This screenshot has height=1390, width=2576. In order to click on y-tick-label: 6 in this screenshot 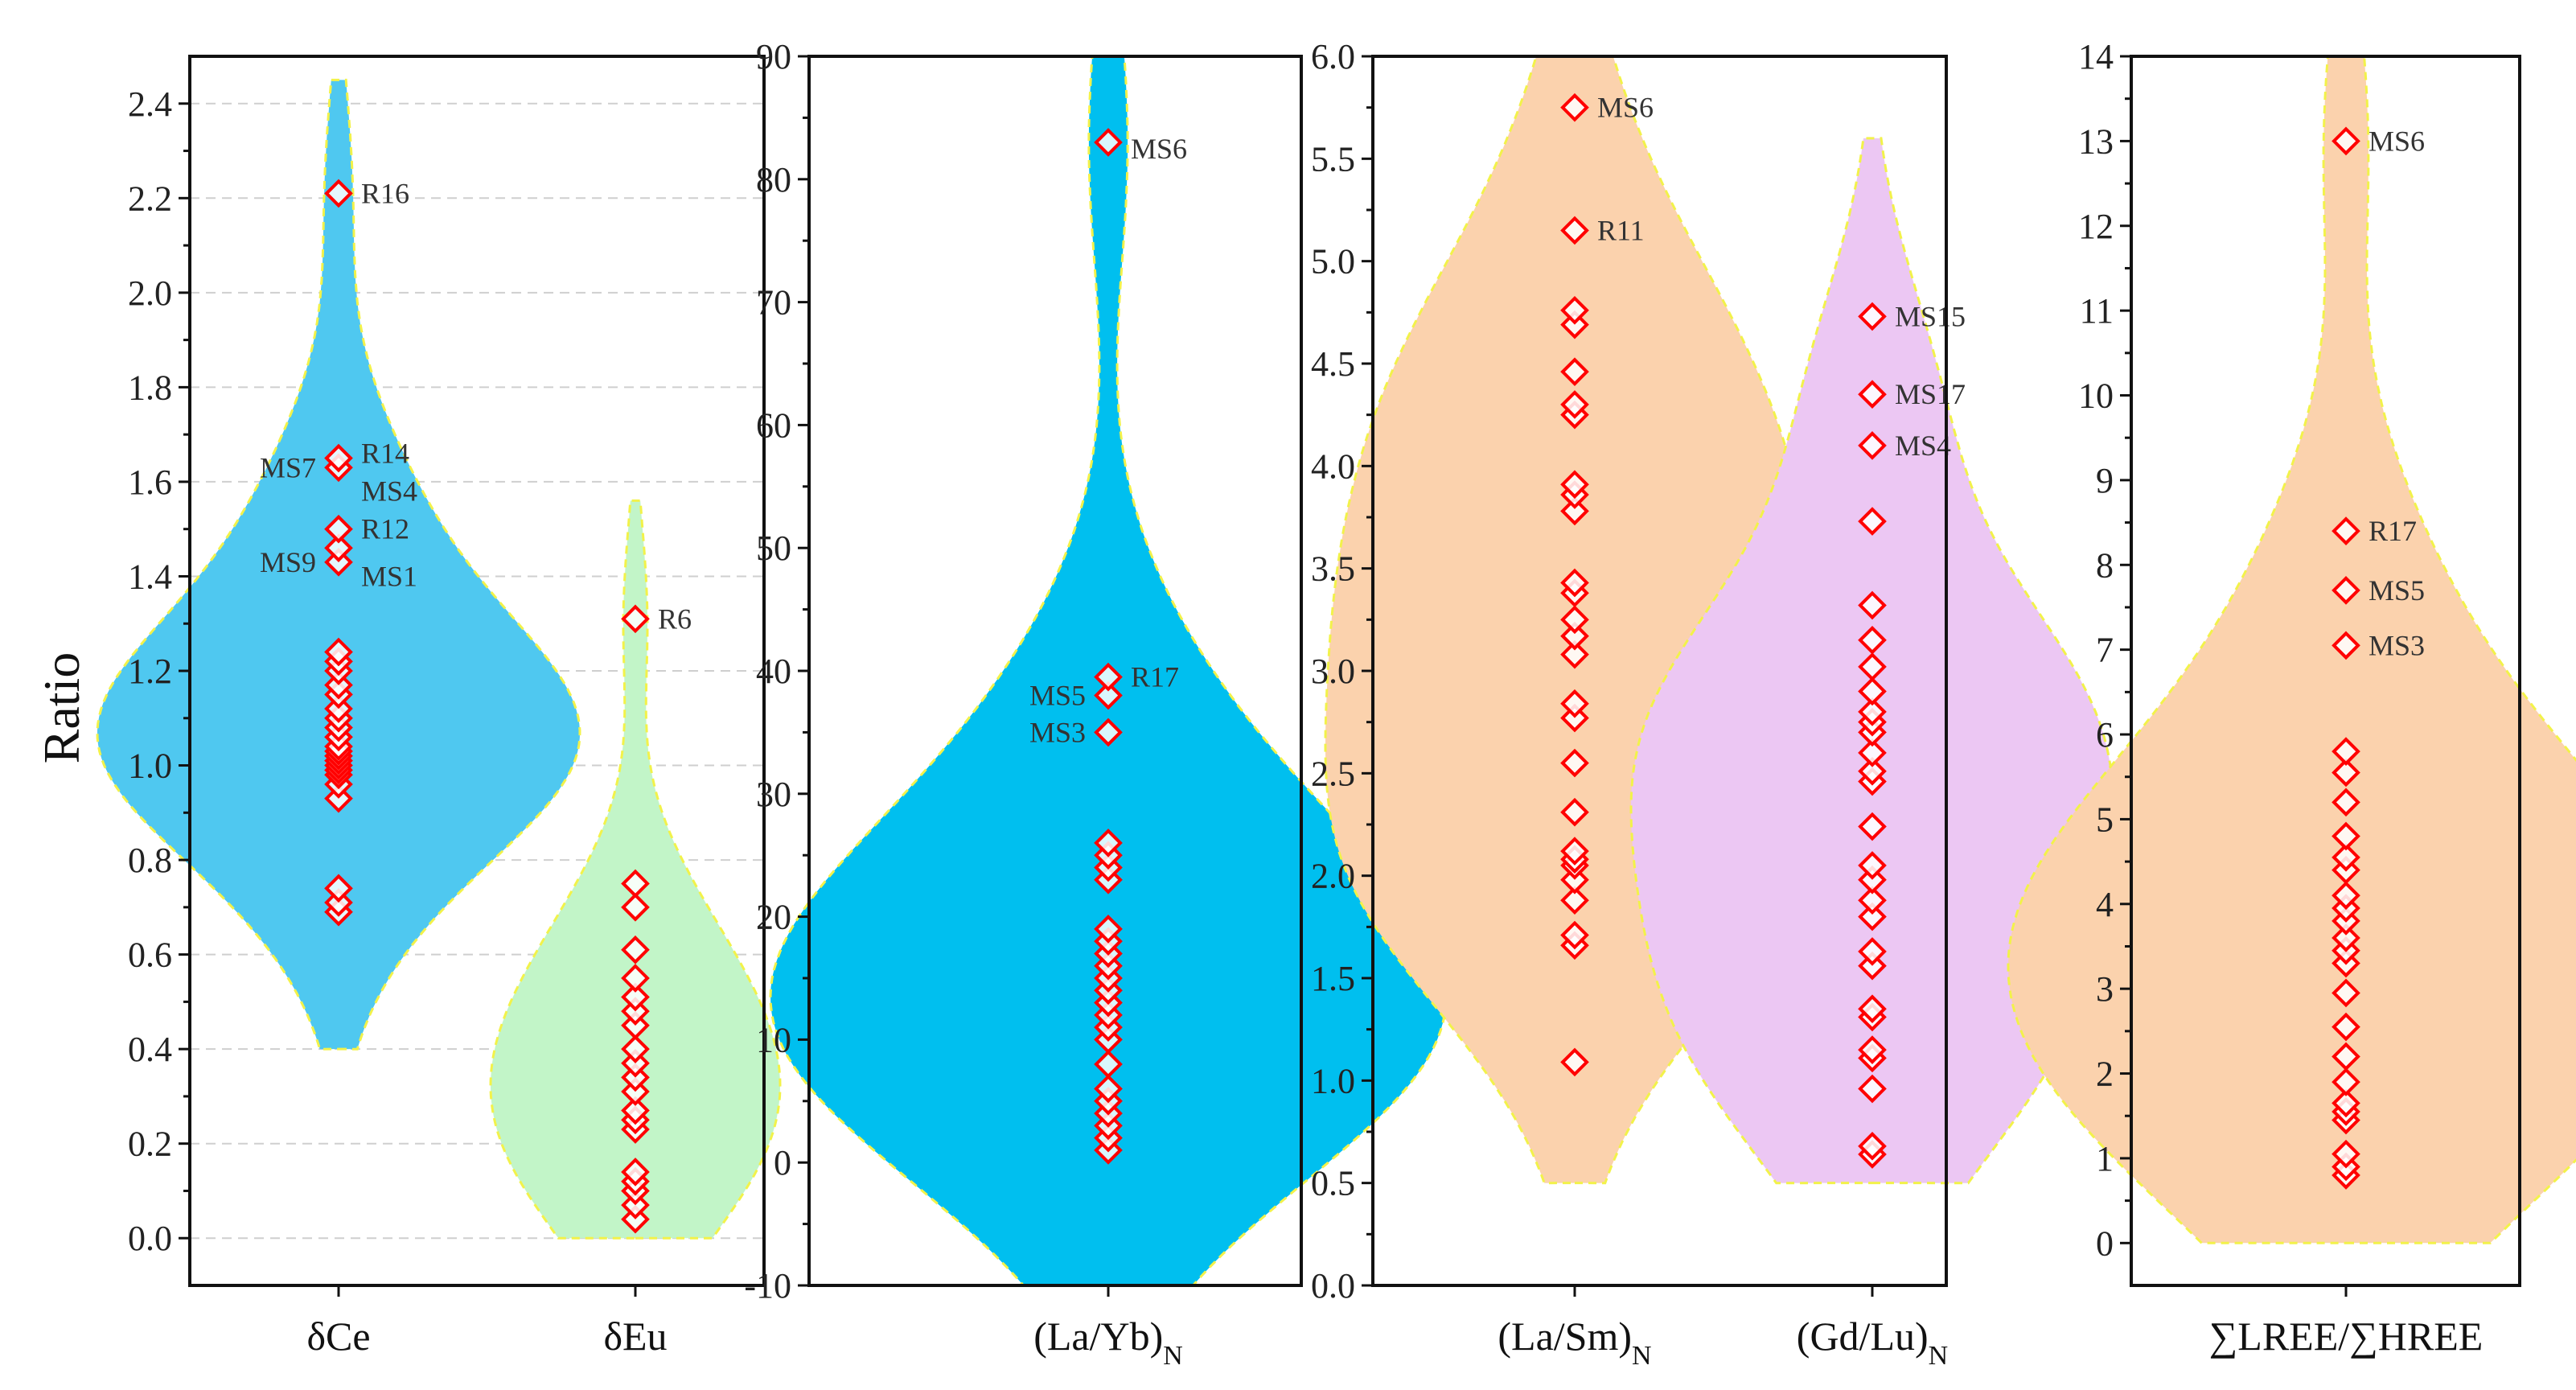, I will do `click(2105, 735)`.